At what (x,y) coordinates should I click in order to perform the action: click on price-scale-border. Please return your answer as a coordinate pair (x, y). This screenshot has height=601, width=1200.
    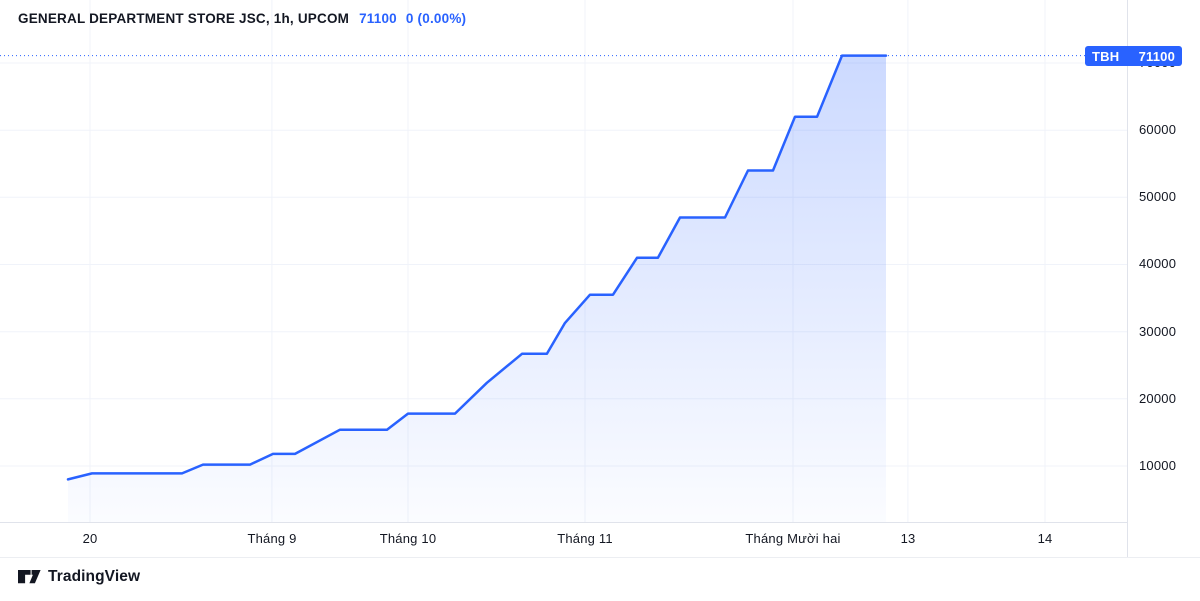
    Looking at the image, I should click on (1127, 278).